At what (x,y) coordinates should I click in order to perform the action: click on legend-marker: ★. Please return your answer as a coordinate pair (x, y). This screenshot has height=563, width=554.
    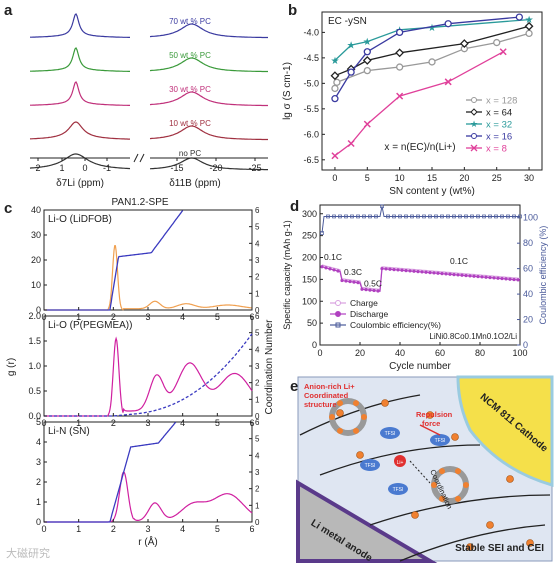
    Looking at the image, I should click on (474, 124).